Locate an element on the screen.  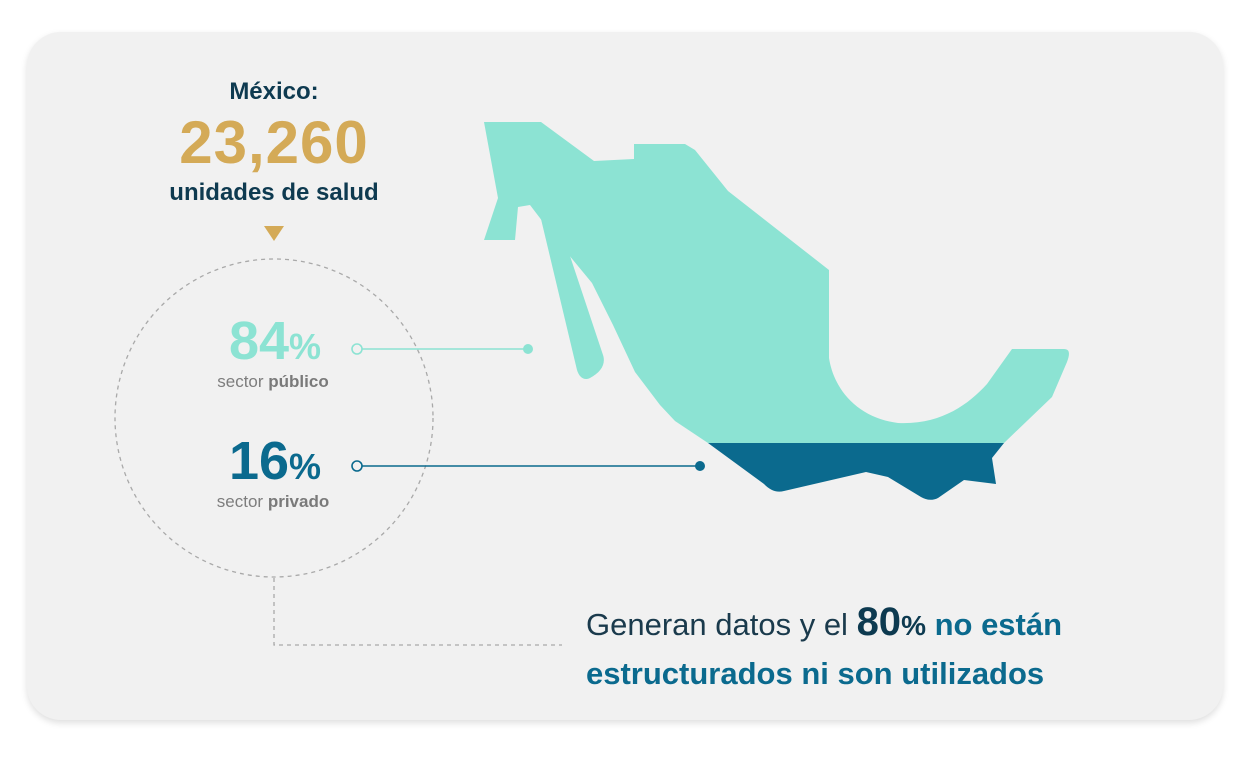
dashed-circle is located at coordinates (274, 418).